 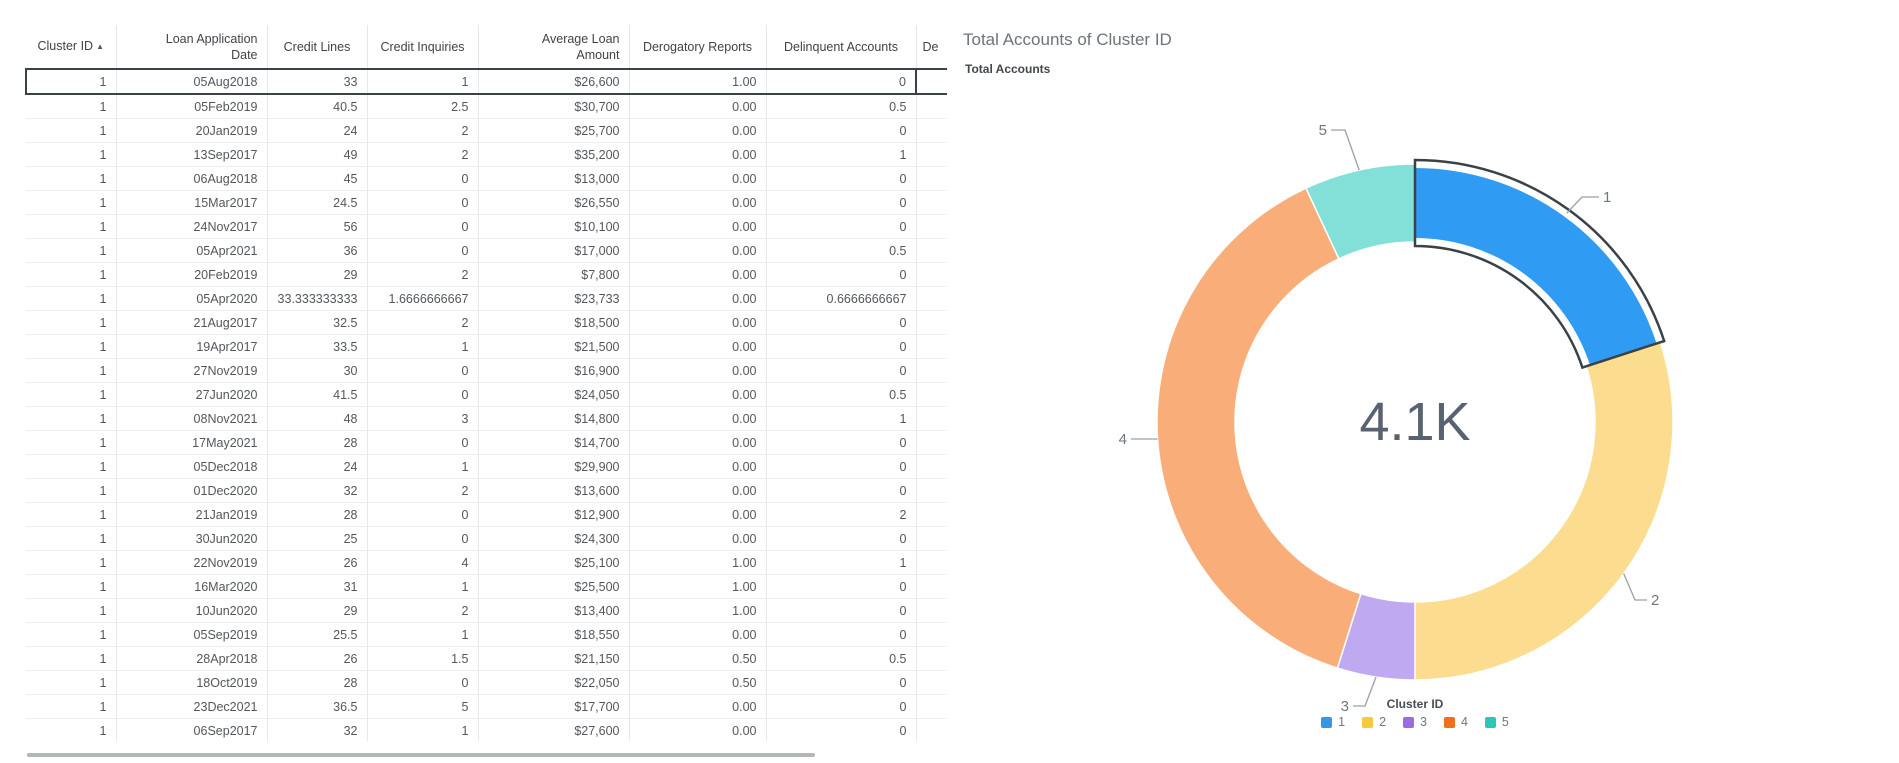 I want to click on table-row: 1 21Jan2019 28 0 $12,900 0.00 2, so click(x=486, y=514).